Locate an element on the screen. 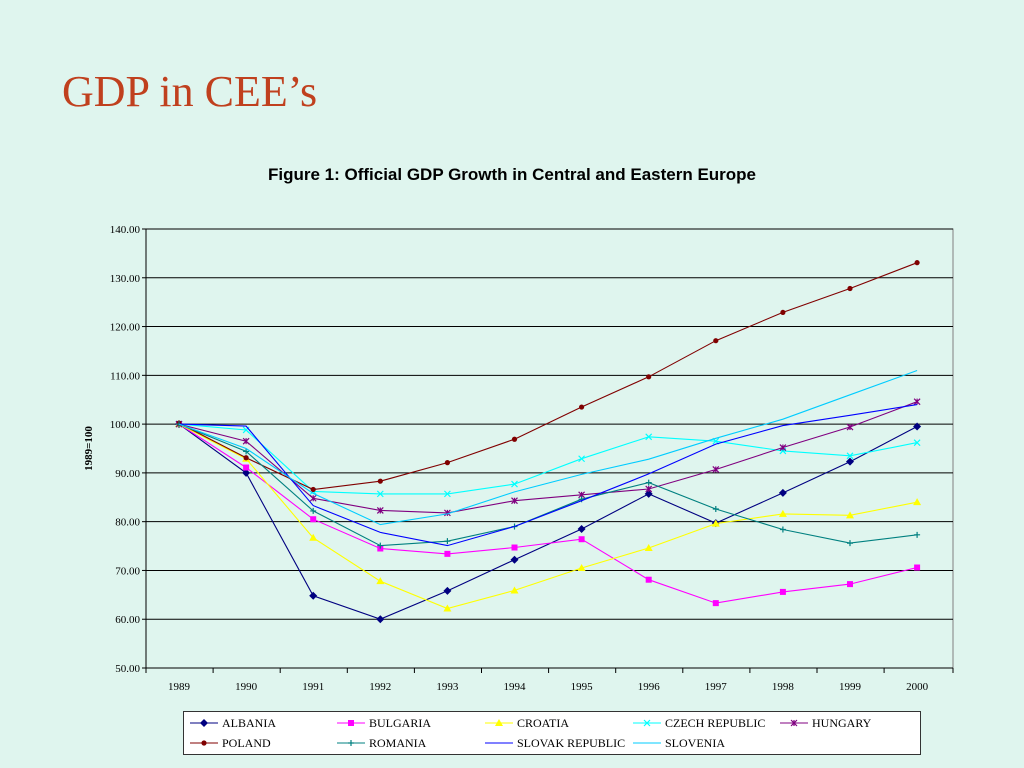 This screenshot has height=768, width=1024. legend-label: BULGARIA is located at coordinates (400, 722).